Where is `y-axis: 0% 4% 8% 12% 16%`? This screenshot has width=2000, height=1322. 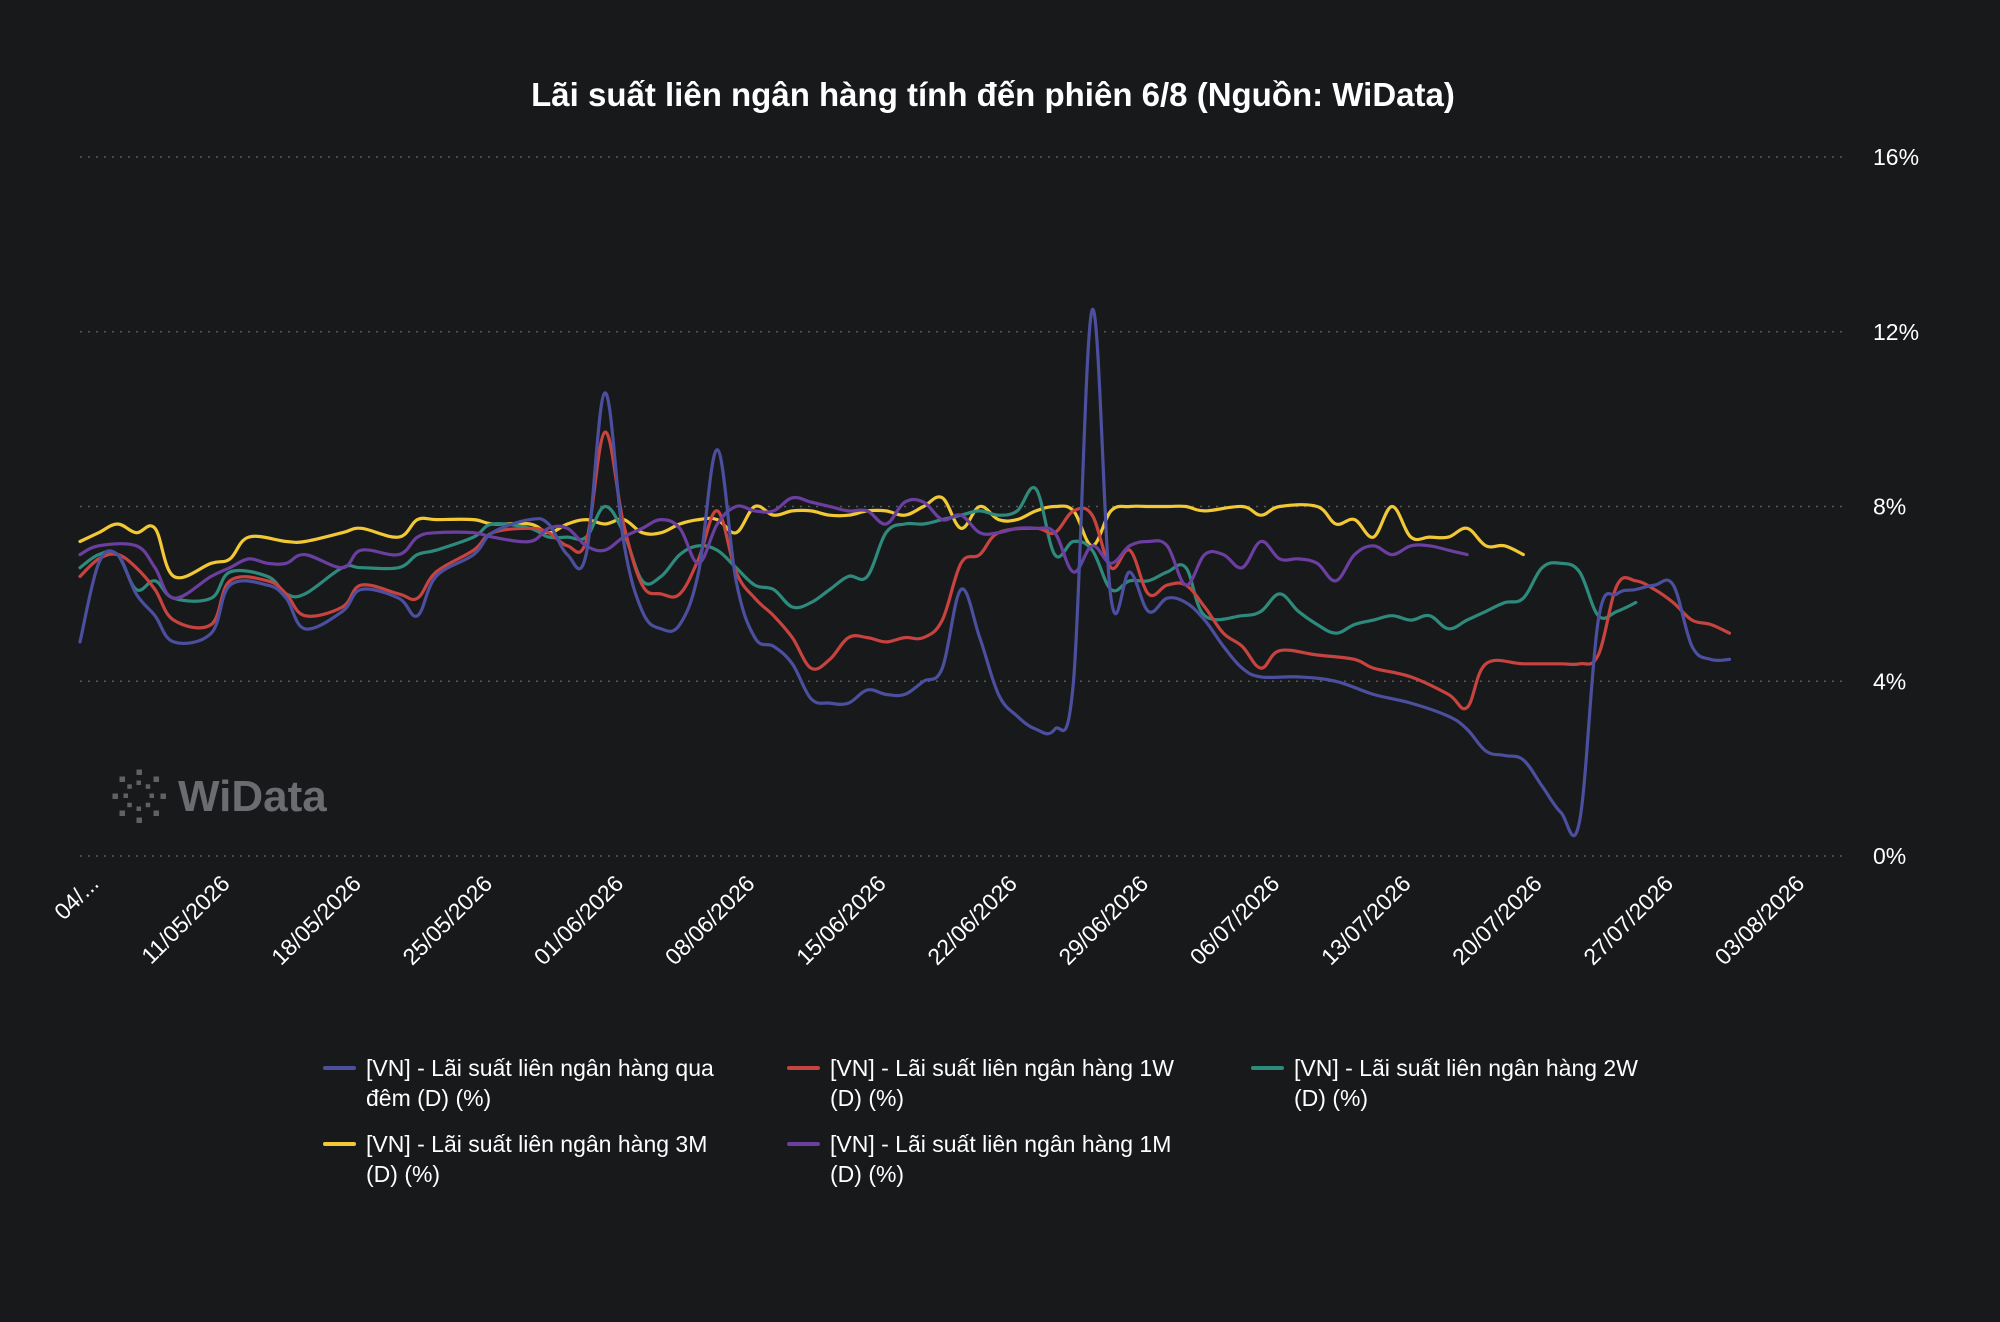
y-axis: 0% 4% 8% 12% 16% is located at coordinates (1896, 506).